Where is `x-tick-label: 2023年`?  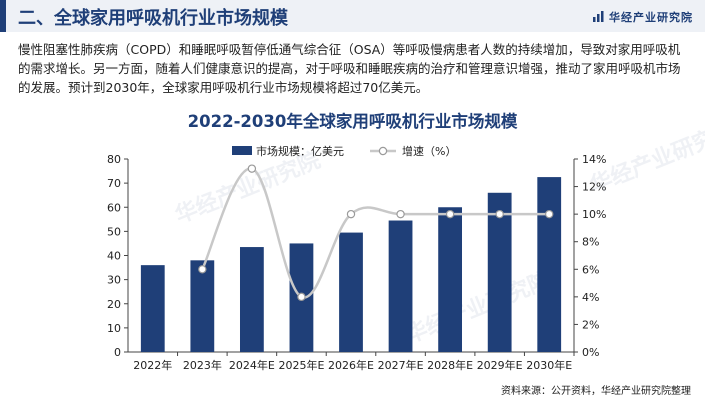 x-tick-label: 2023年 is located at coordinates (202, 365).